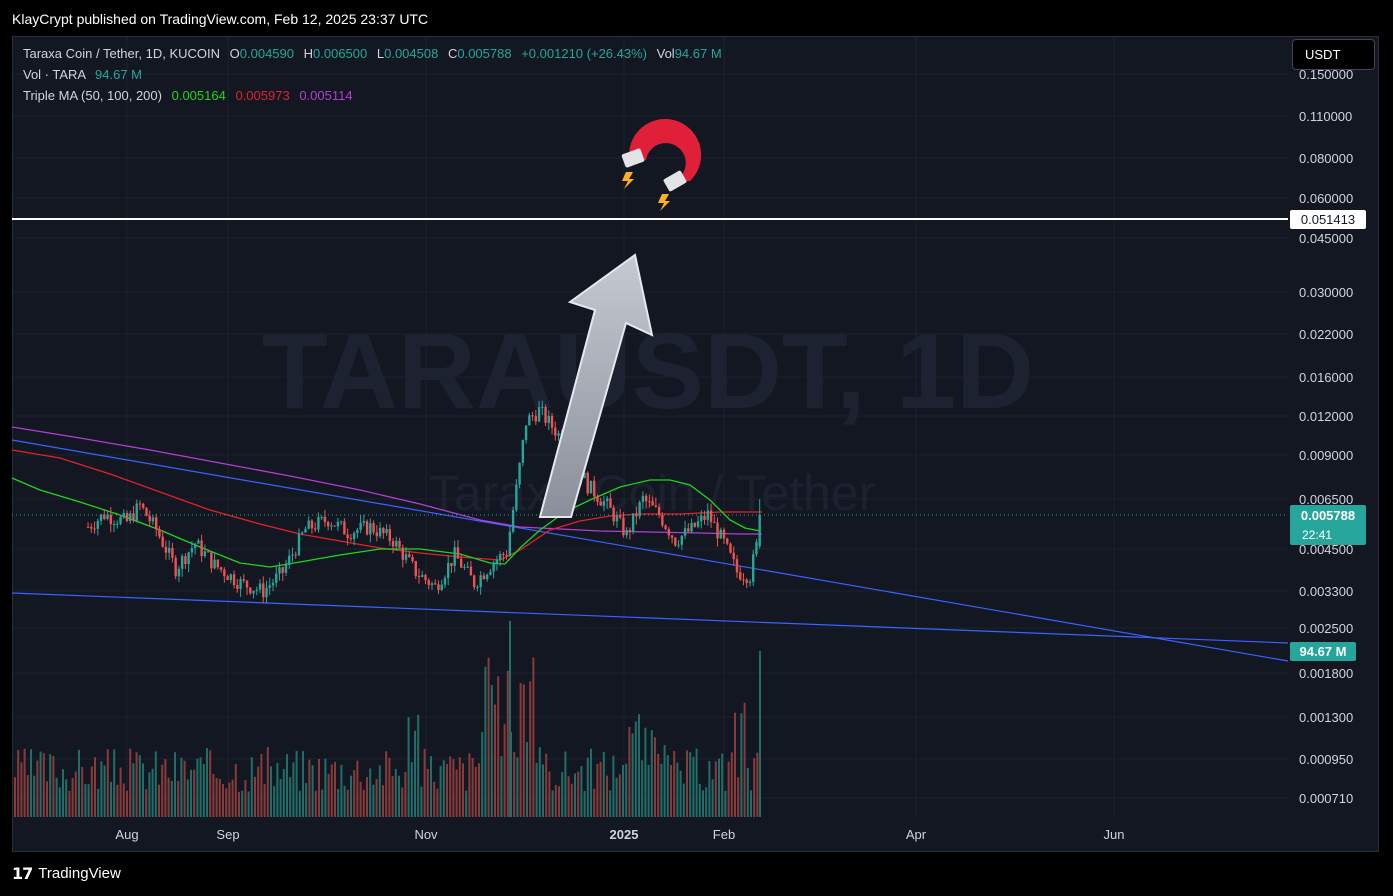 The image size is (1393, 896). I want to click on arrow-up-icon, so click(596, 385).